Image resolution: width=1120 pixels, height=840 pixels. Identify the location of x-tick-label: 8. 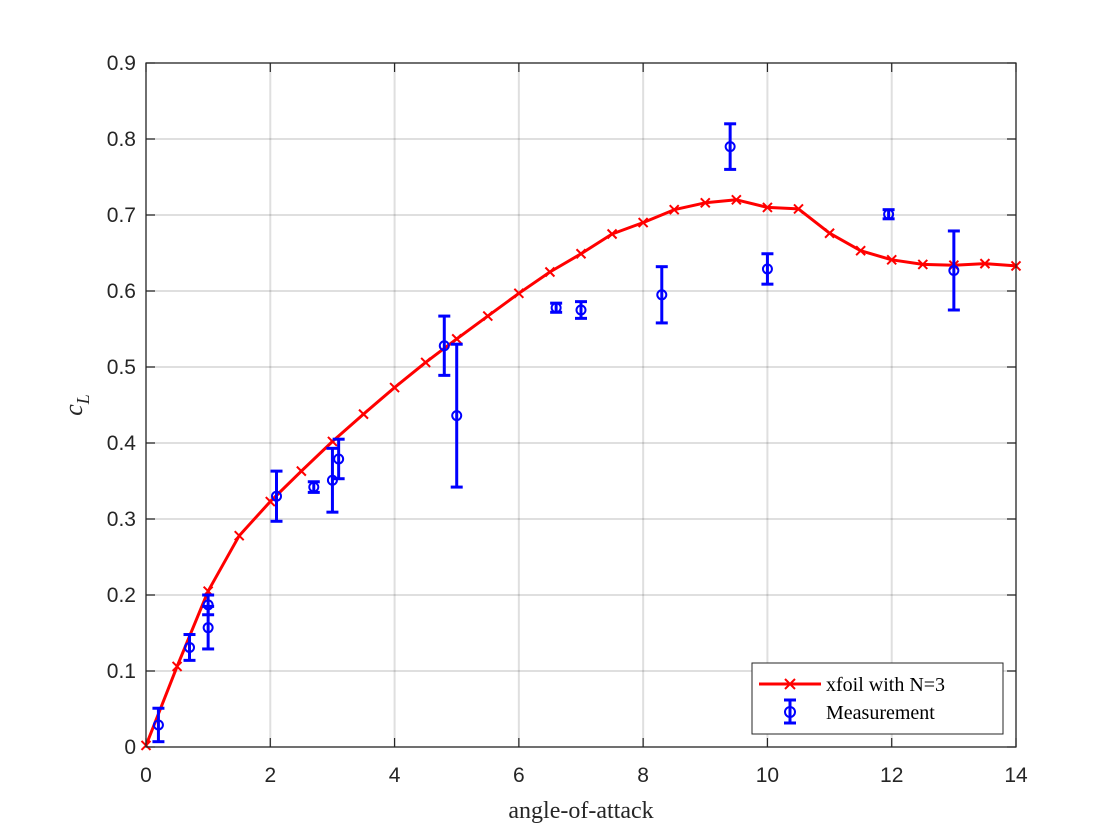
(643, 775).